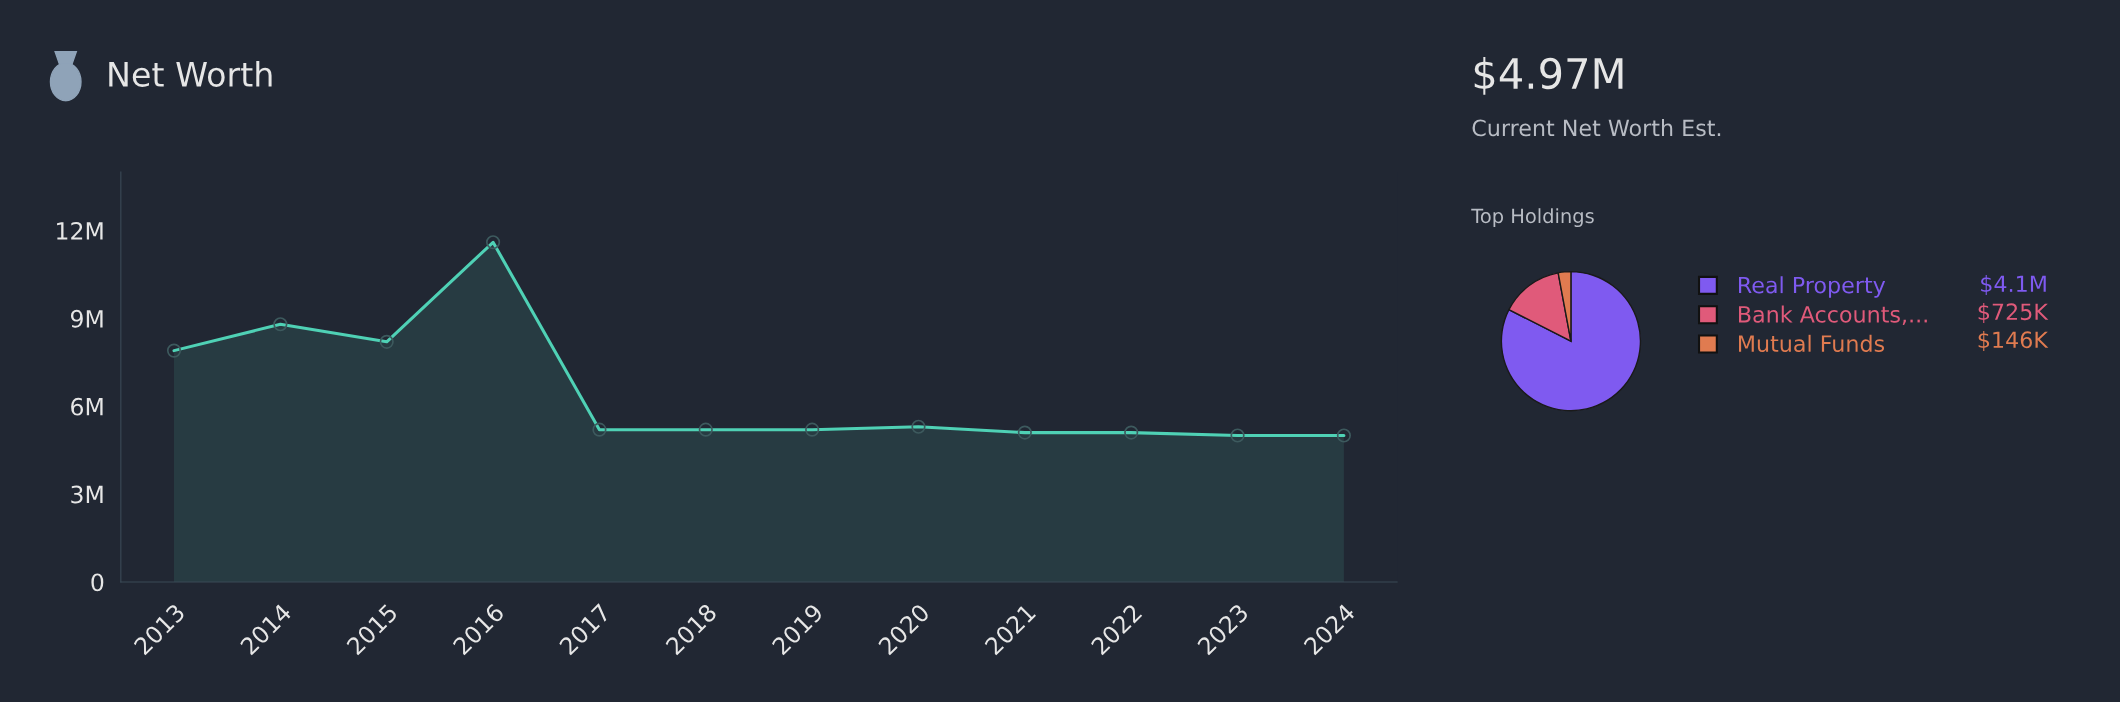 This screenshot has height=702, width=2120. I want to click on data-label: $4.1M, so click(2013, 285).